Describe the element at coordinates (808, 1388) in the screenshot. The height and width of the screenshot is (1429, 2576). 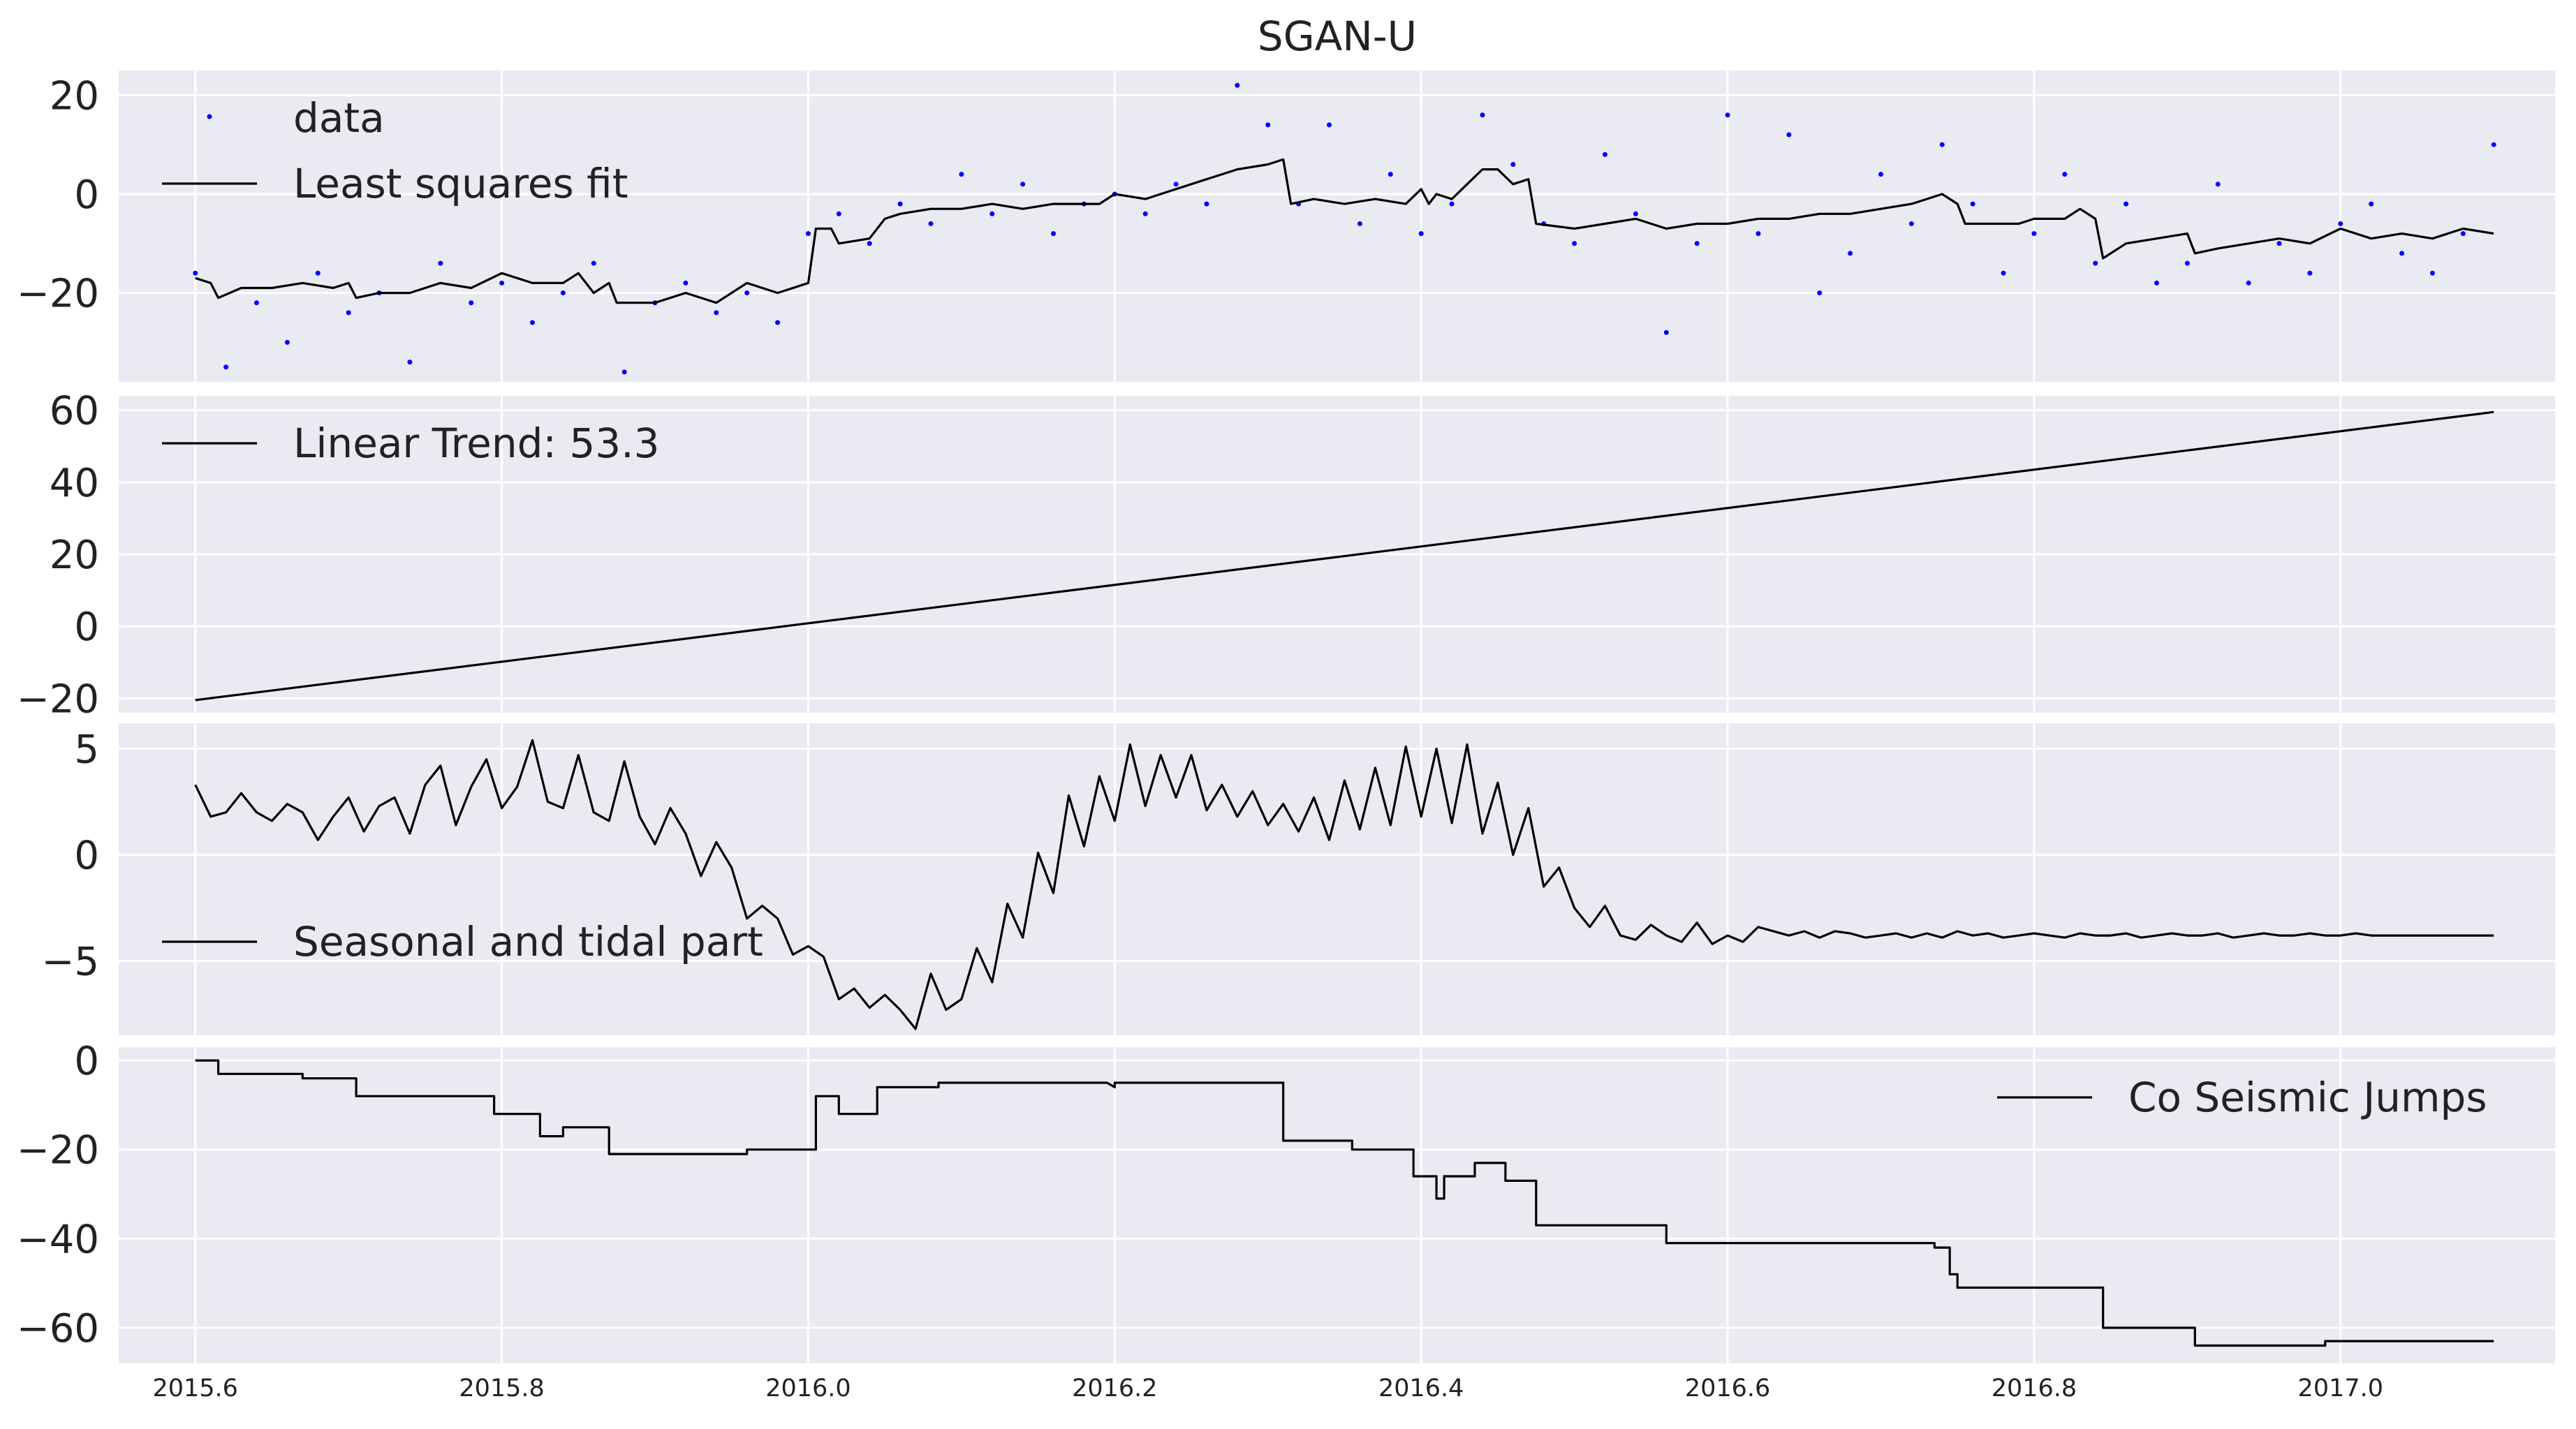
I see `x-tick-label: 2016.0` at that location.